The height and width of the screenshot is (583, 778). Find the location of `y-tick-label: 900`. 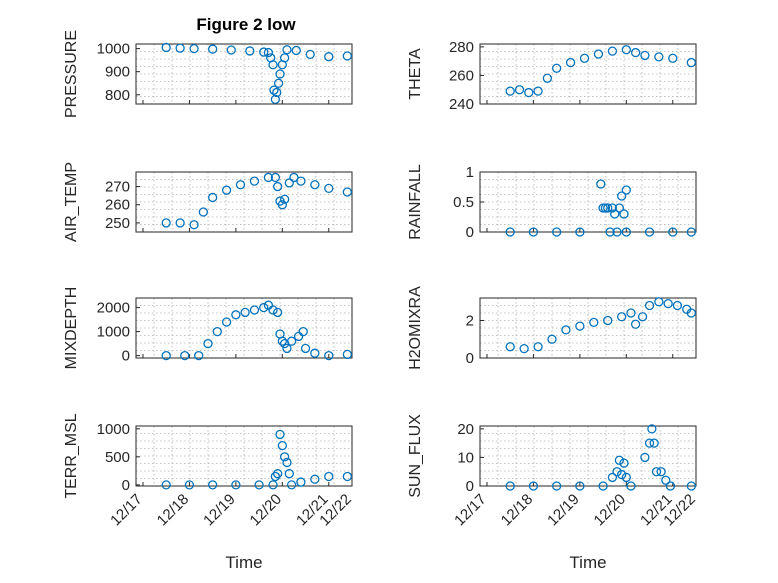

y-tick-label: 900 is located at coordinates (117, 72).